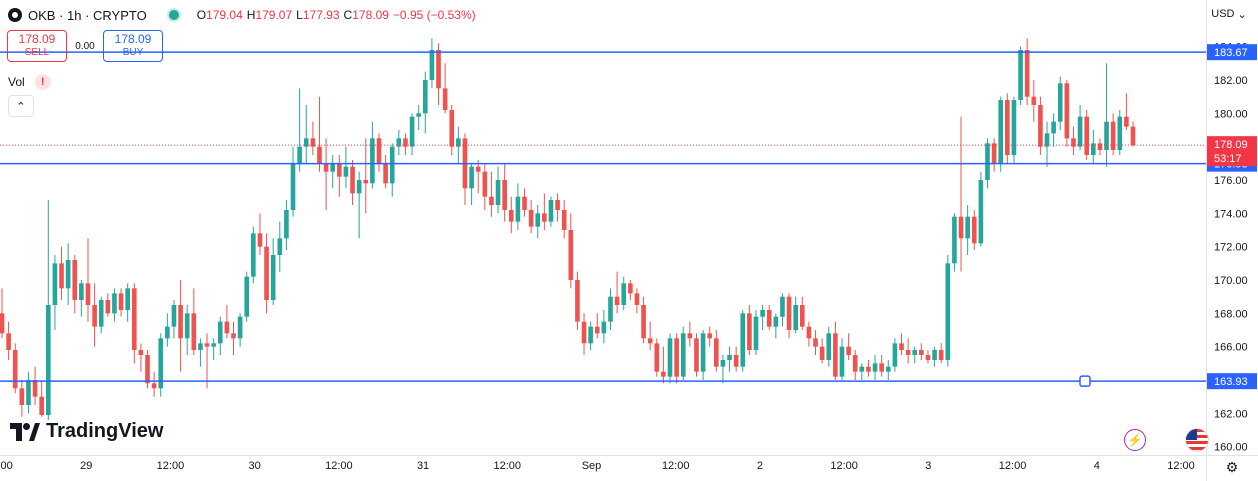 The image size is (1258, 481). Describe the element at coordinates (1197, 440) in the screenshot. I see `us-flag-icon` at that location.